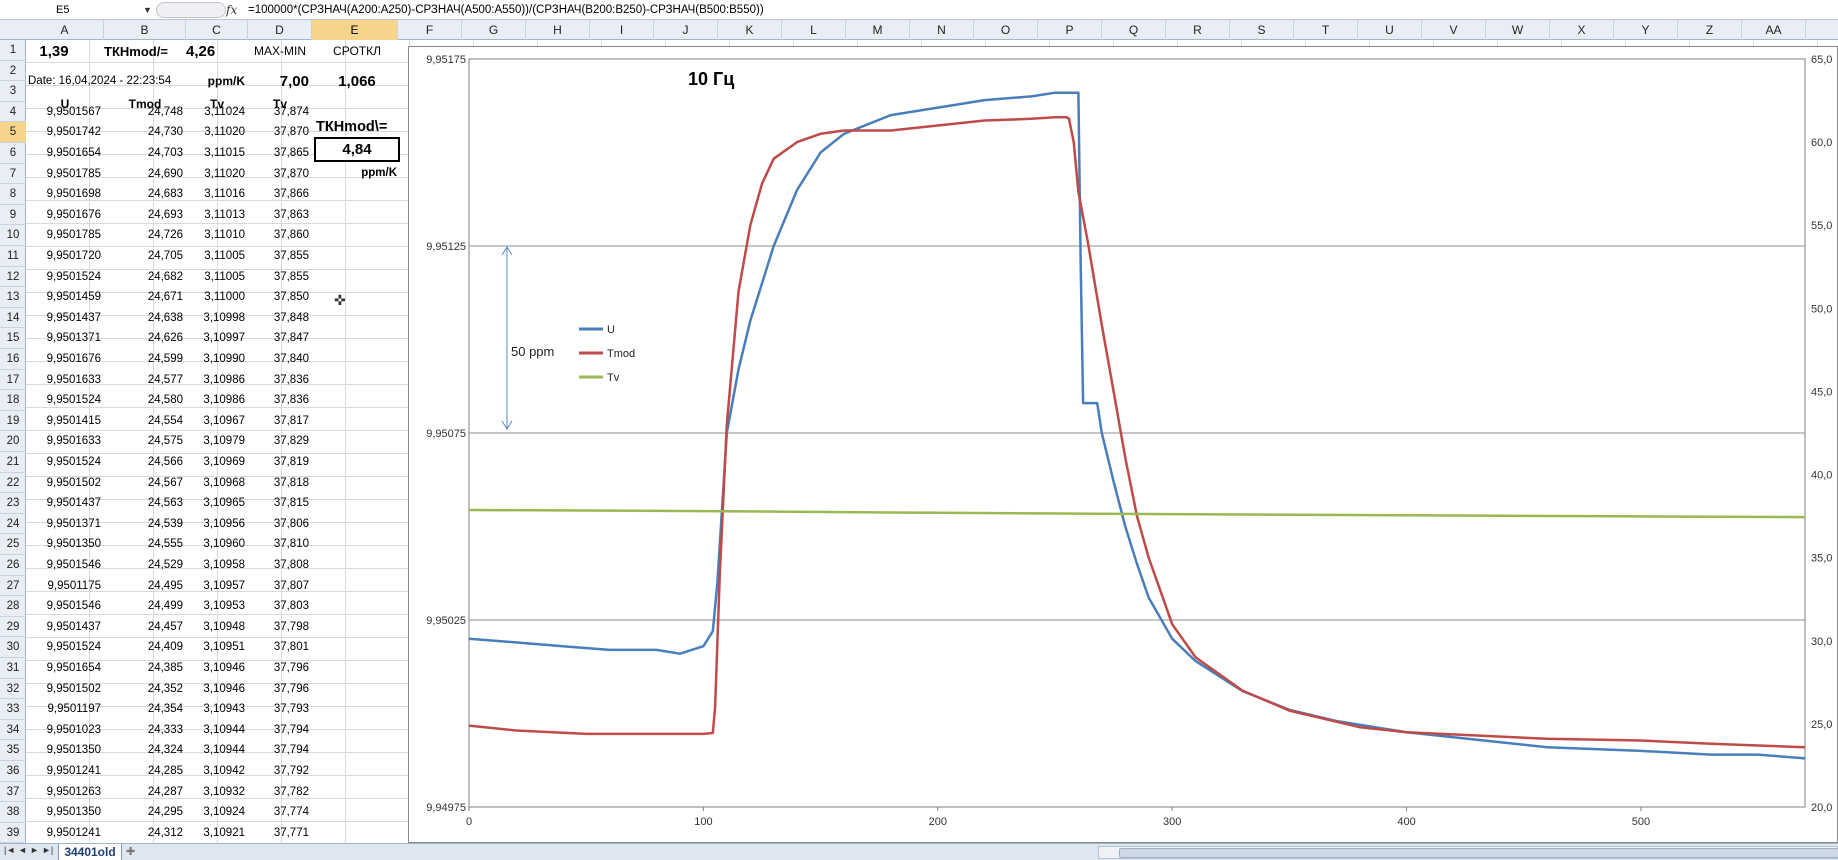 This screenshot has height=860, width=1838. What do you see at coordinates (13, 709) in the screenshot?
I see `row-header-33: 33` at bounding box center [13, 709].